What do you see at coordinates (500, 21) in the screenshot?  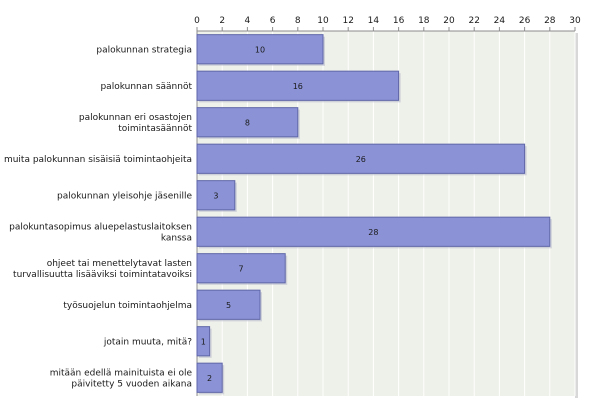 I see `x-tick-label: 24` at bounding box center [500, 21].